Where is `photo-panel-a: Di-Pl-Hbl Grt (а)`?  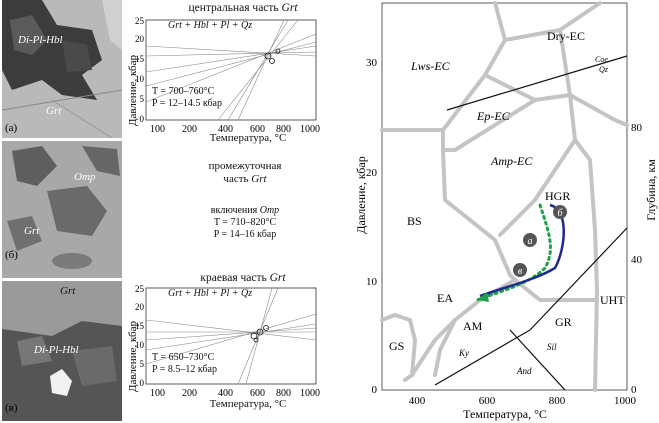 photo-panel-a: Di-Pl-Hbl Grt (а) is located at coordinates (62, 69).